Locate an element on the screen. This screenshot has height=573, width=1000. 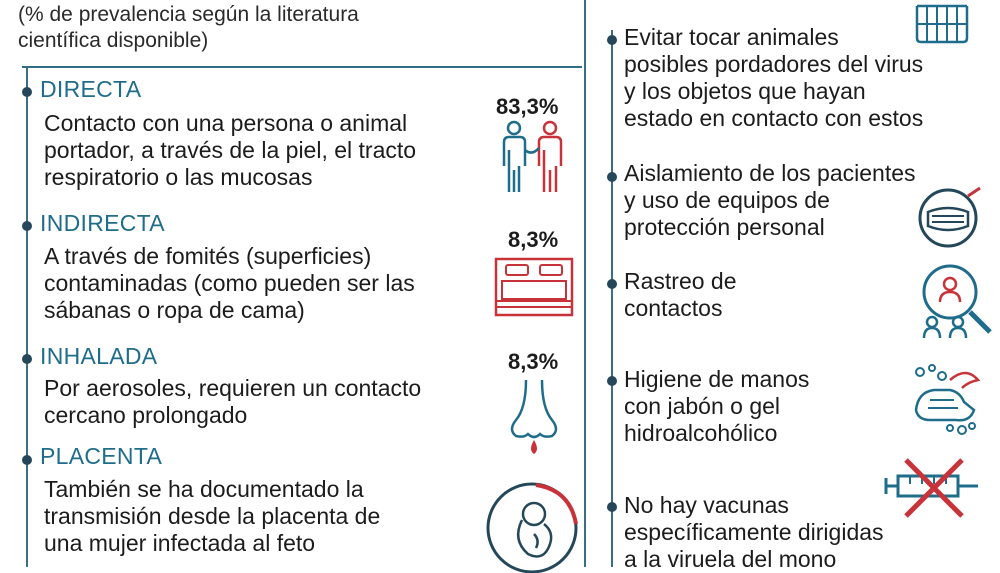
no-vaccine-icon is located at coordinates (931, 488).